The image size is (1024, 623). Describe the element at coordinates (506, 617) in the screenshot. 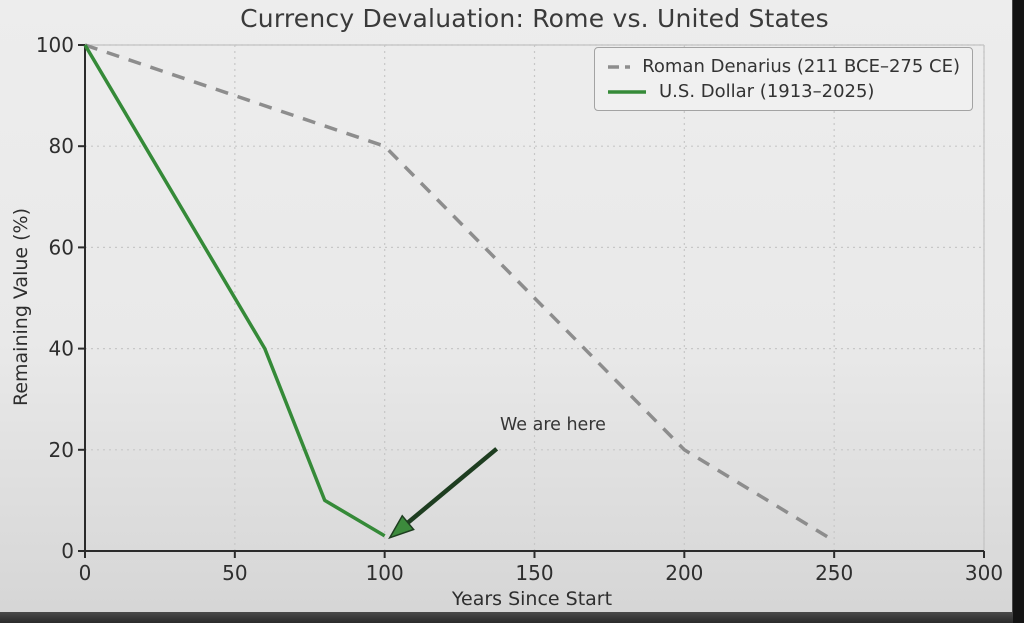

I see `bottom-letterbox-bar` at that location.